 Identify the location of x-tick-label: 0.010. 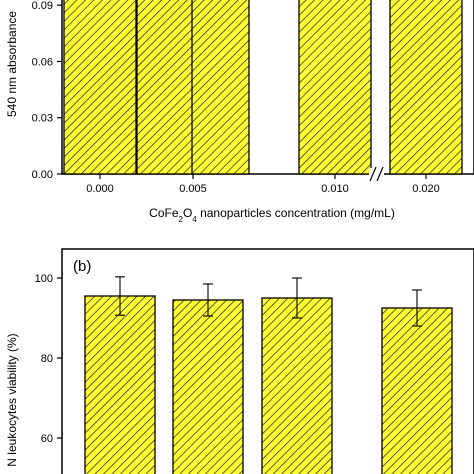
(335, 189).